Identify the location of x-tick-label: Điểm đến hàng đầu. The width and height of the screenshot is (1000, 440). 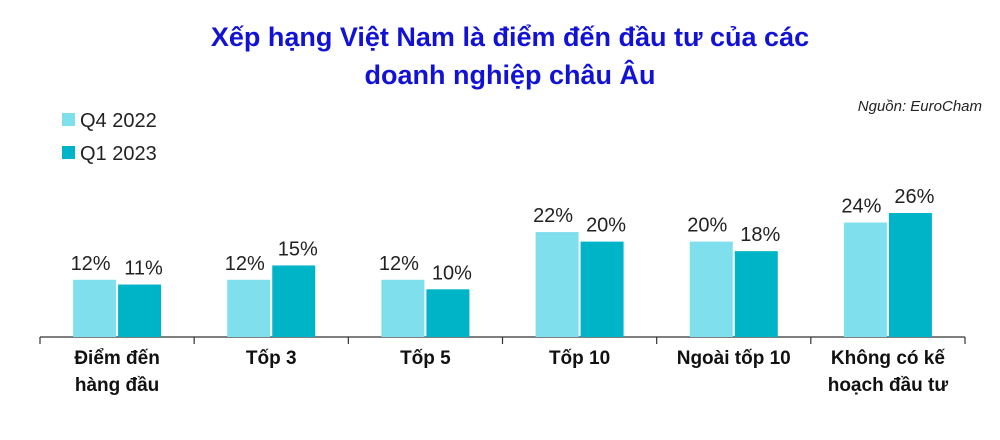
(117, 372).